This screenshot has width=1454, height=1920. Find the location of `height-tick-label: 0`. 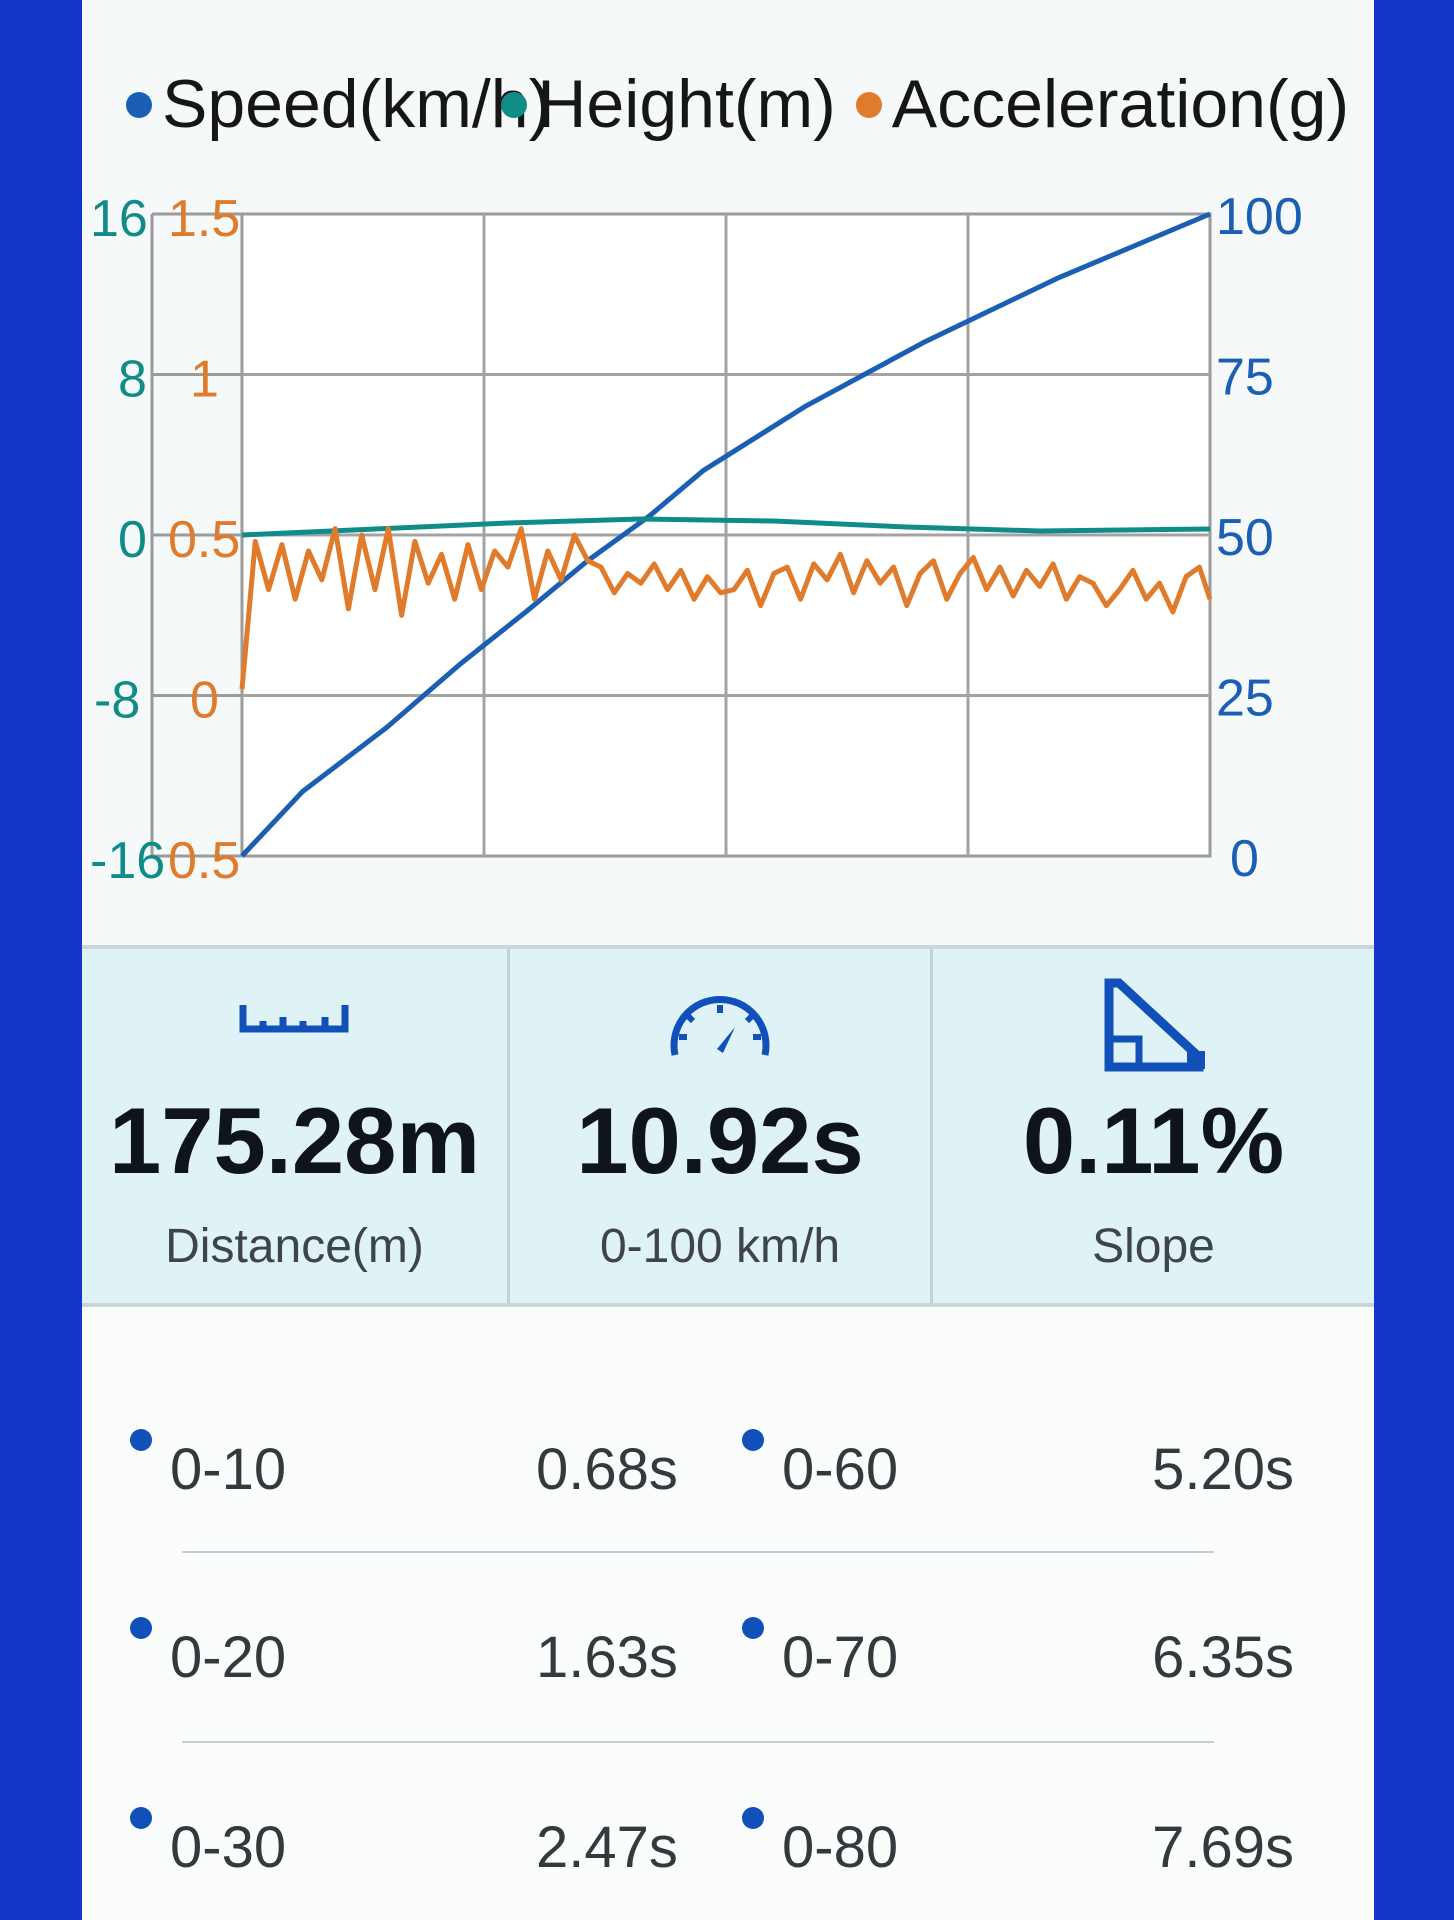

height-tick-label: 0 is located at coordinates (132, 540).